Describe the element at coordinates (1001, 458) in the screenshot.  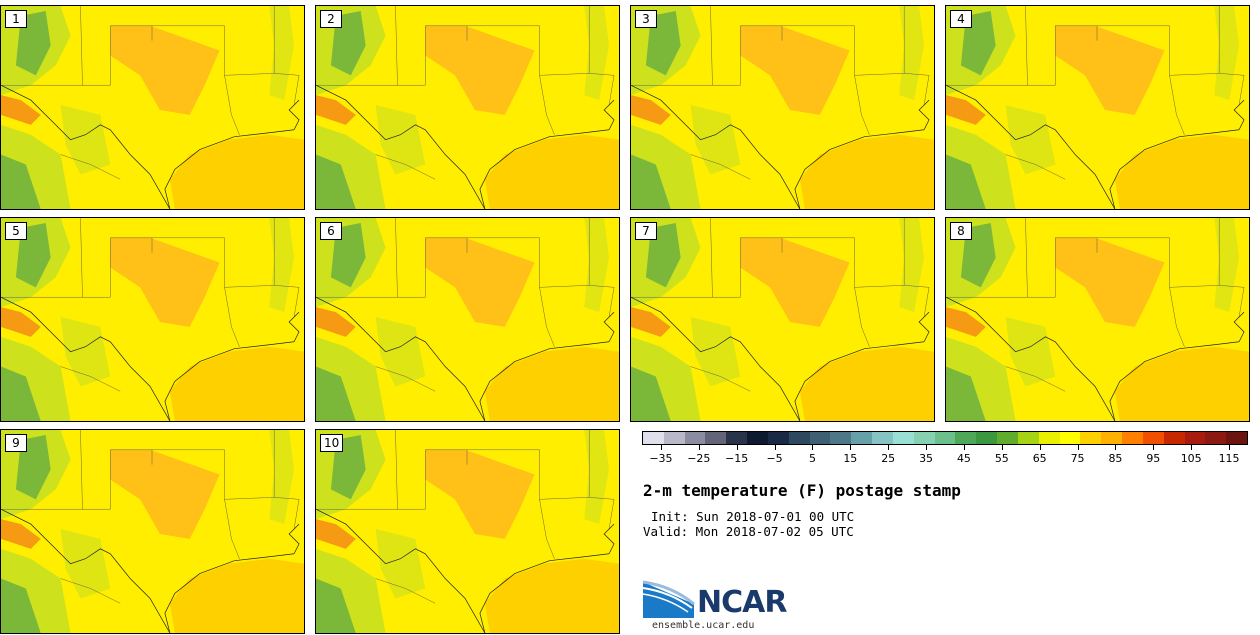
I see `colorbar-tick-label: 55` at that location.